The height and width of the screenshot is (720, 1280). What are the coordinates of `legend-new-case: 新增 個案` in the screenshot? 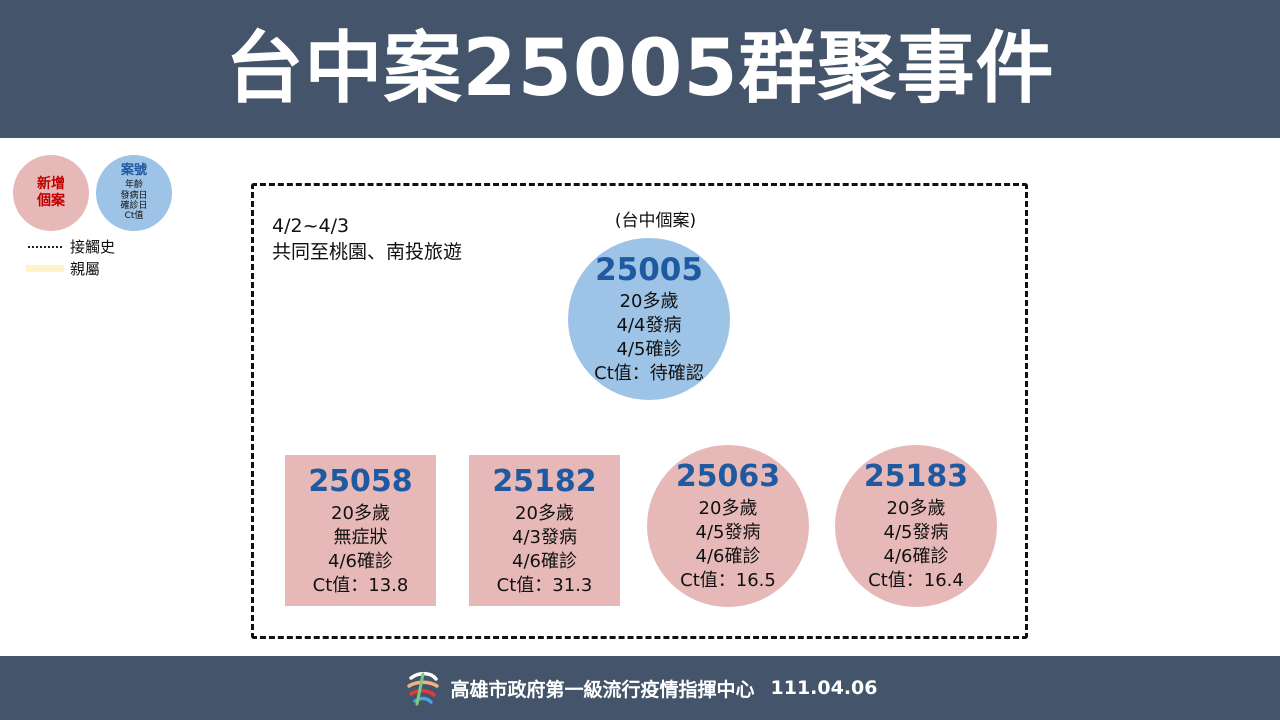 It's located at (51, 193).